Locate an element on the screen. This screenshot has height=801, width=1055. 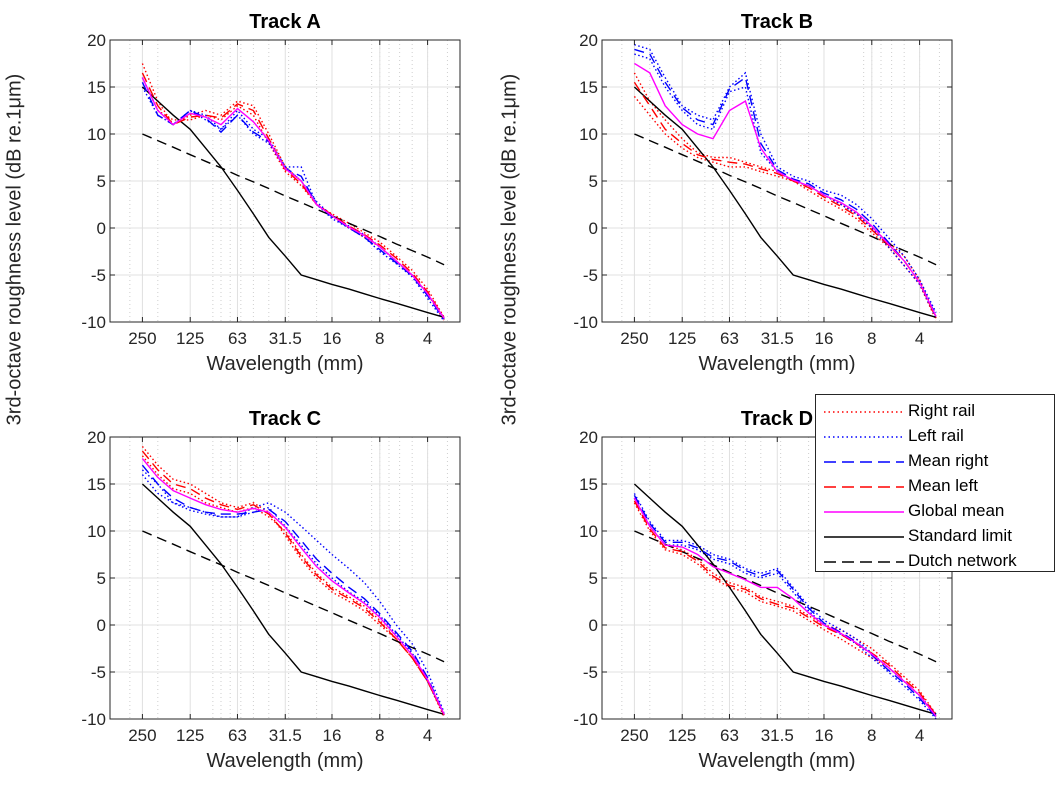
y-axis-label-right: 3rd-octave roughness level (dB re.1μm) is located at coordinates (510, 250).